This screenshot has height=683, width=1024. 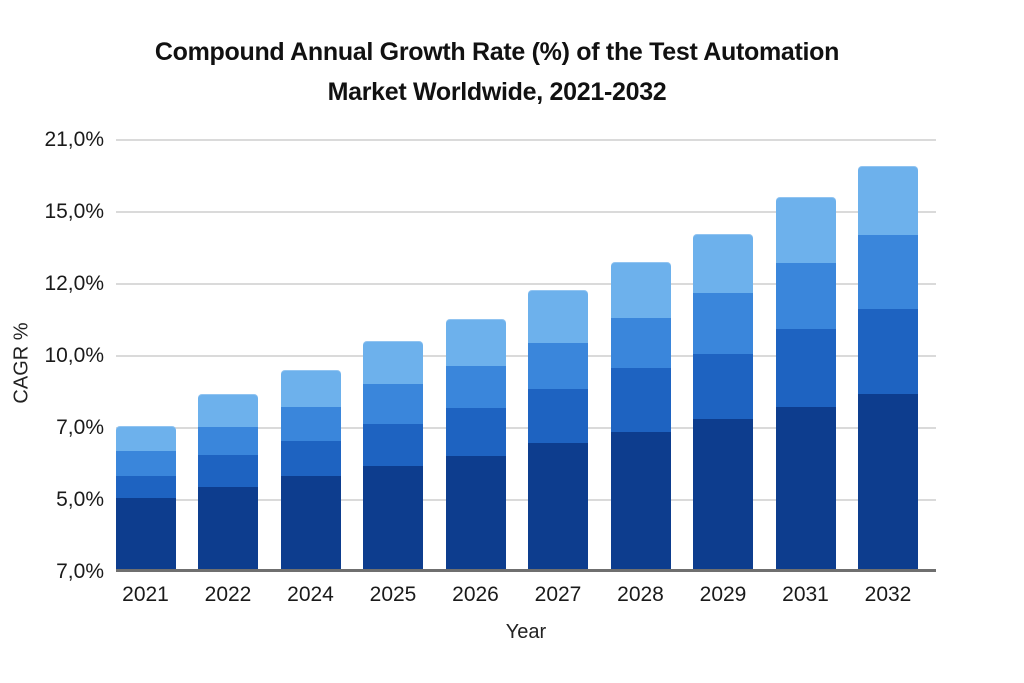 What do you see at coordinates (640, 290) in the screenshot?
I see `bar-2028-segment-top-light` at bounding box center [640, 290].